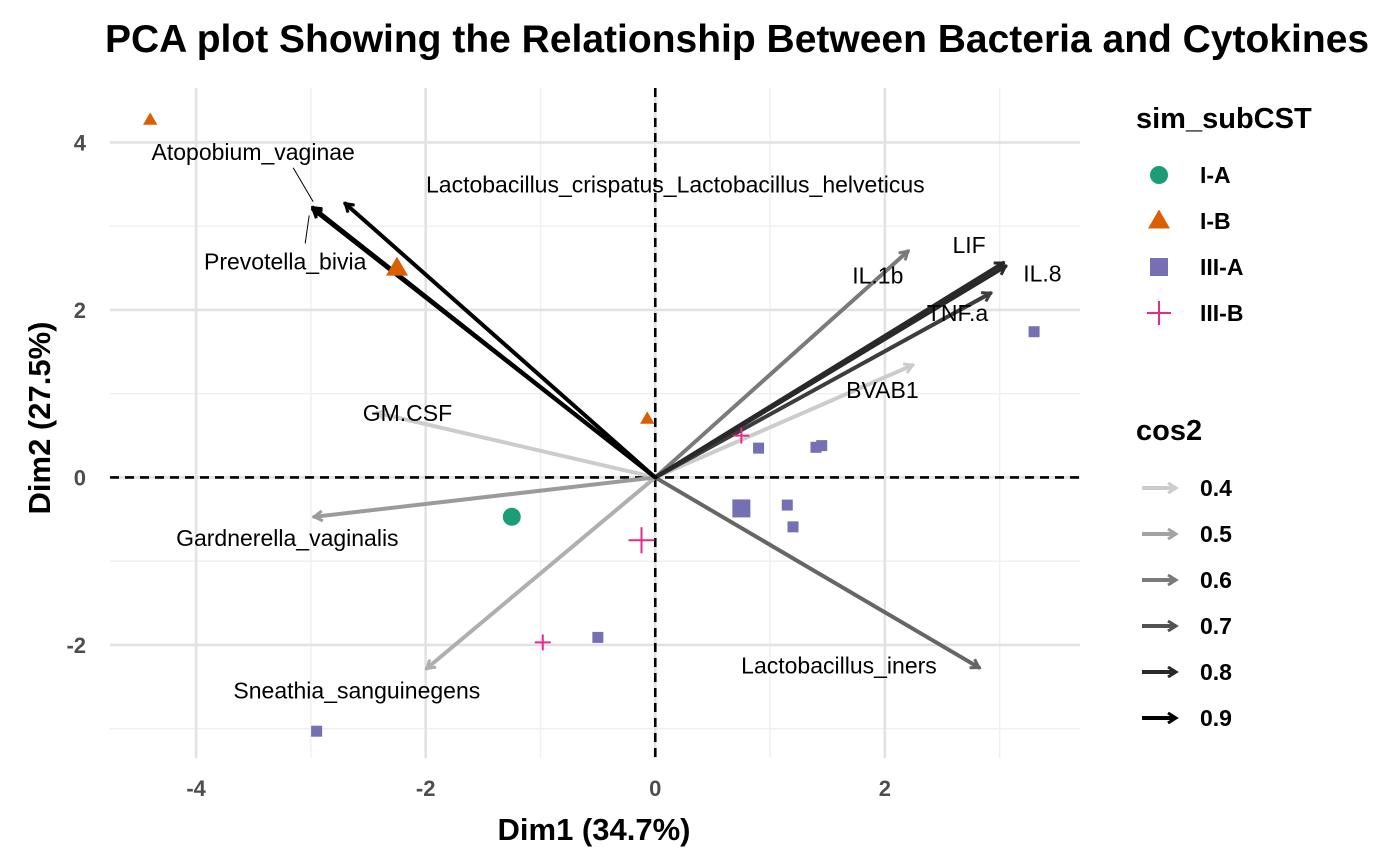 This screenshot has height=865, width=1400. I want to click on variable-label: Prevotella_bivia, so click(285, 261).